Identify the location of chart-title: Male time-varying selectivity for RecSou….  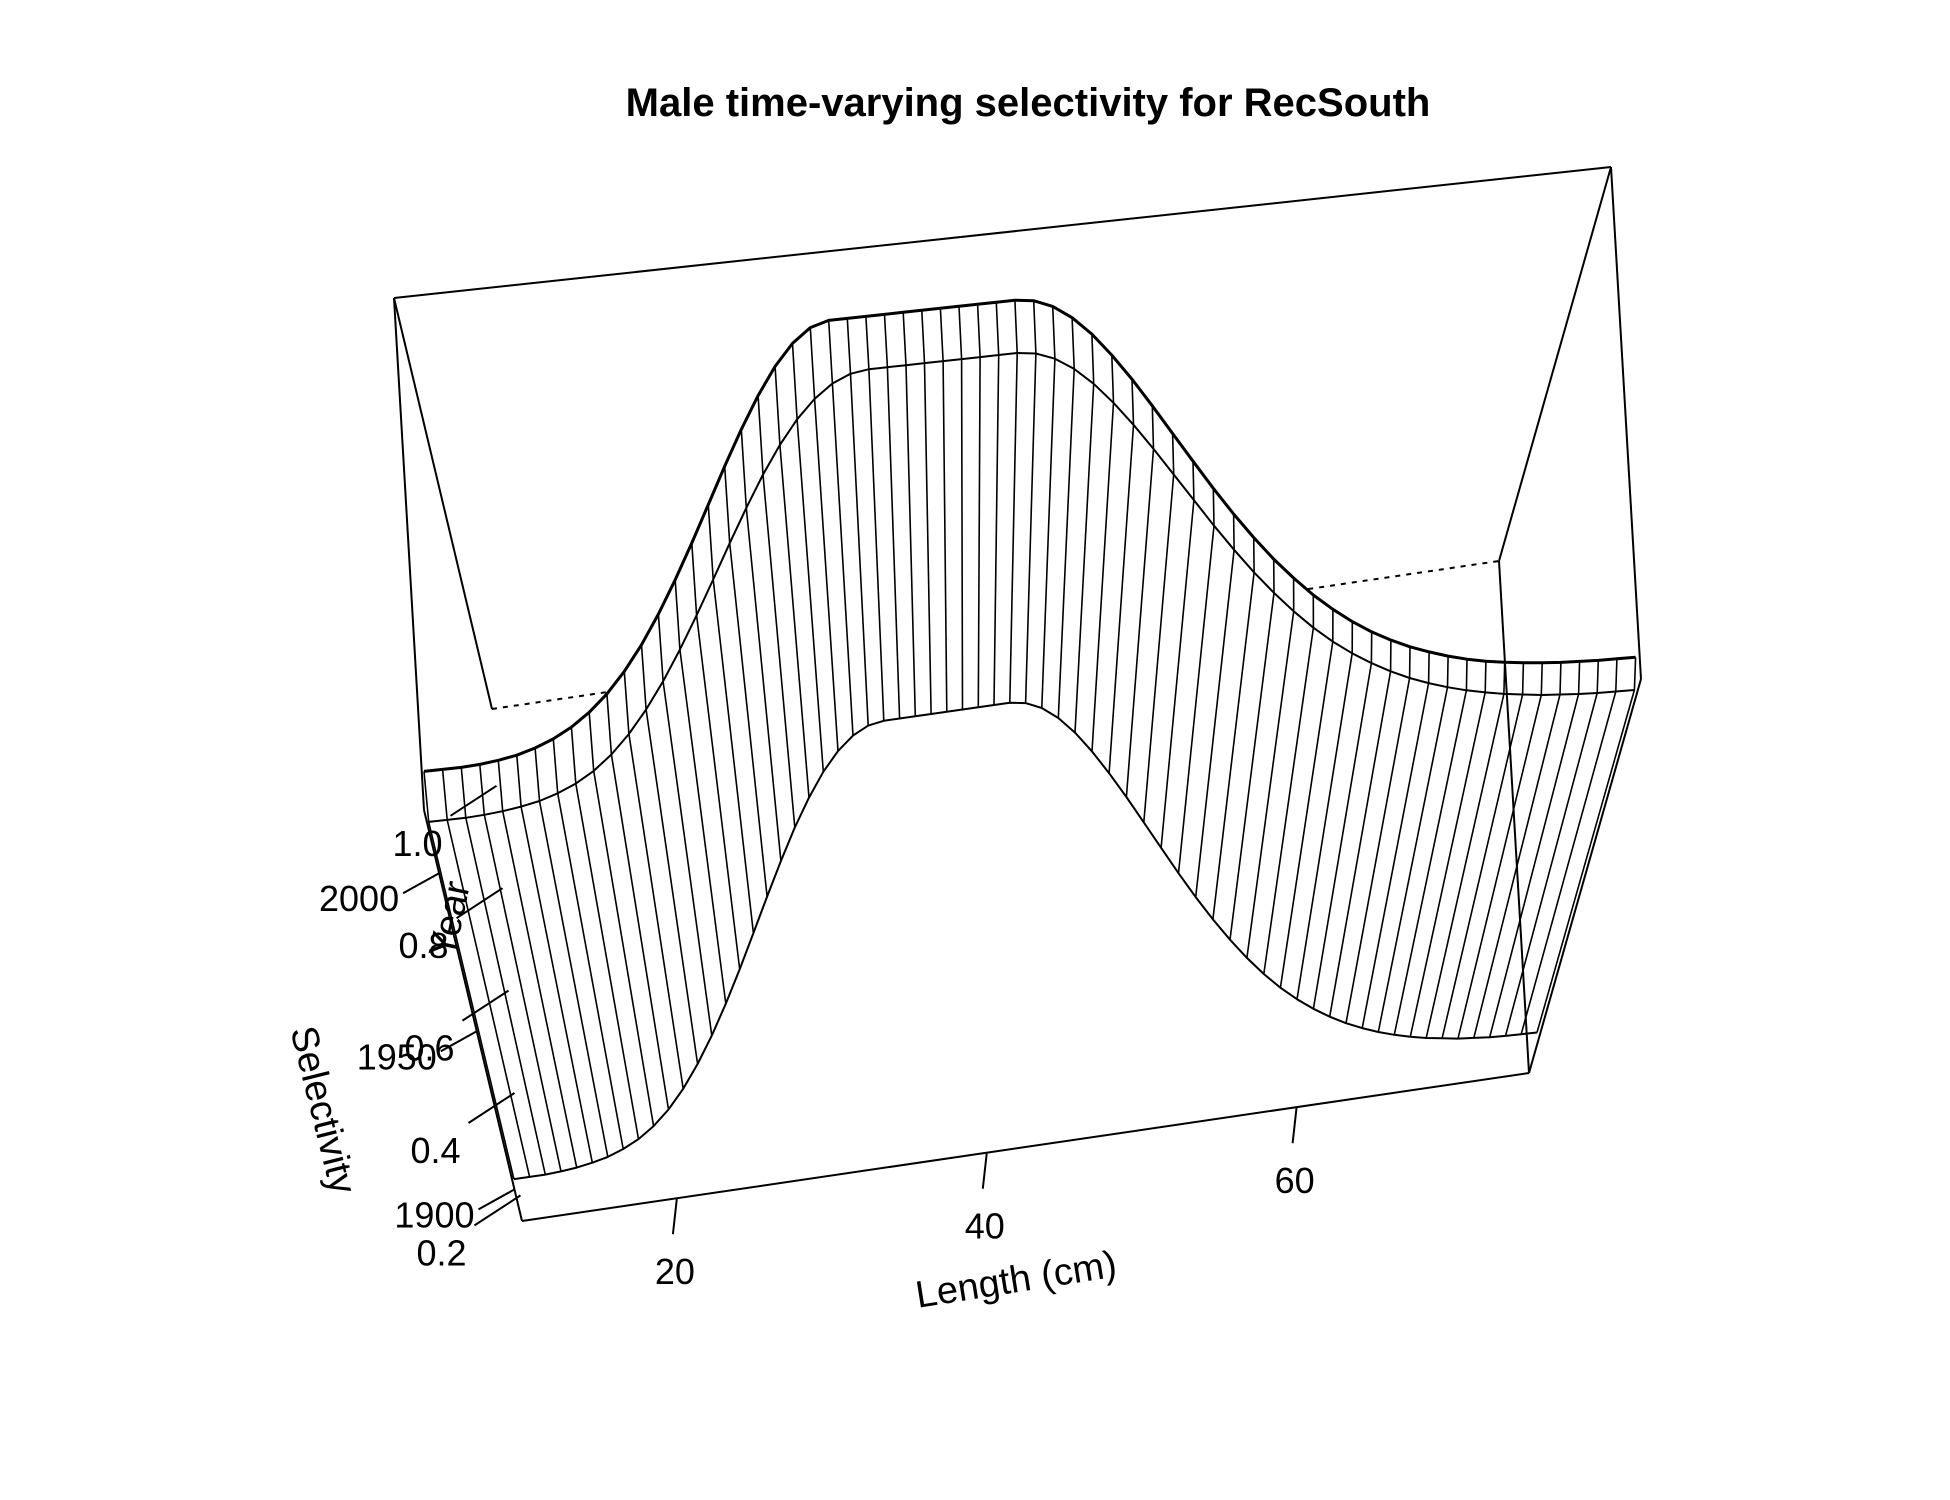
(1028, 103).